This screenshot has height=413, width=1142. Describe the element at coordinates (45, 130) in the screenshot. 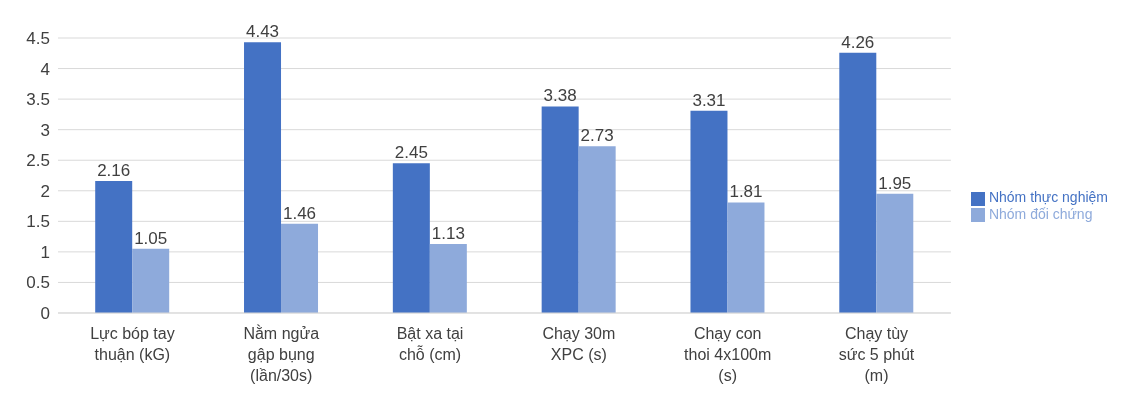

I see `y-tick-label: 3` at that location.